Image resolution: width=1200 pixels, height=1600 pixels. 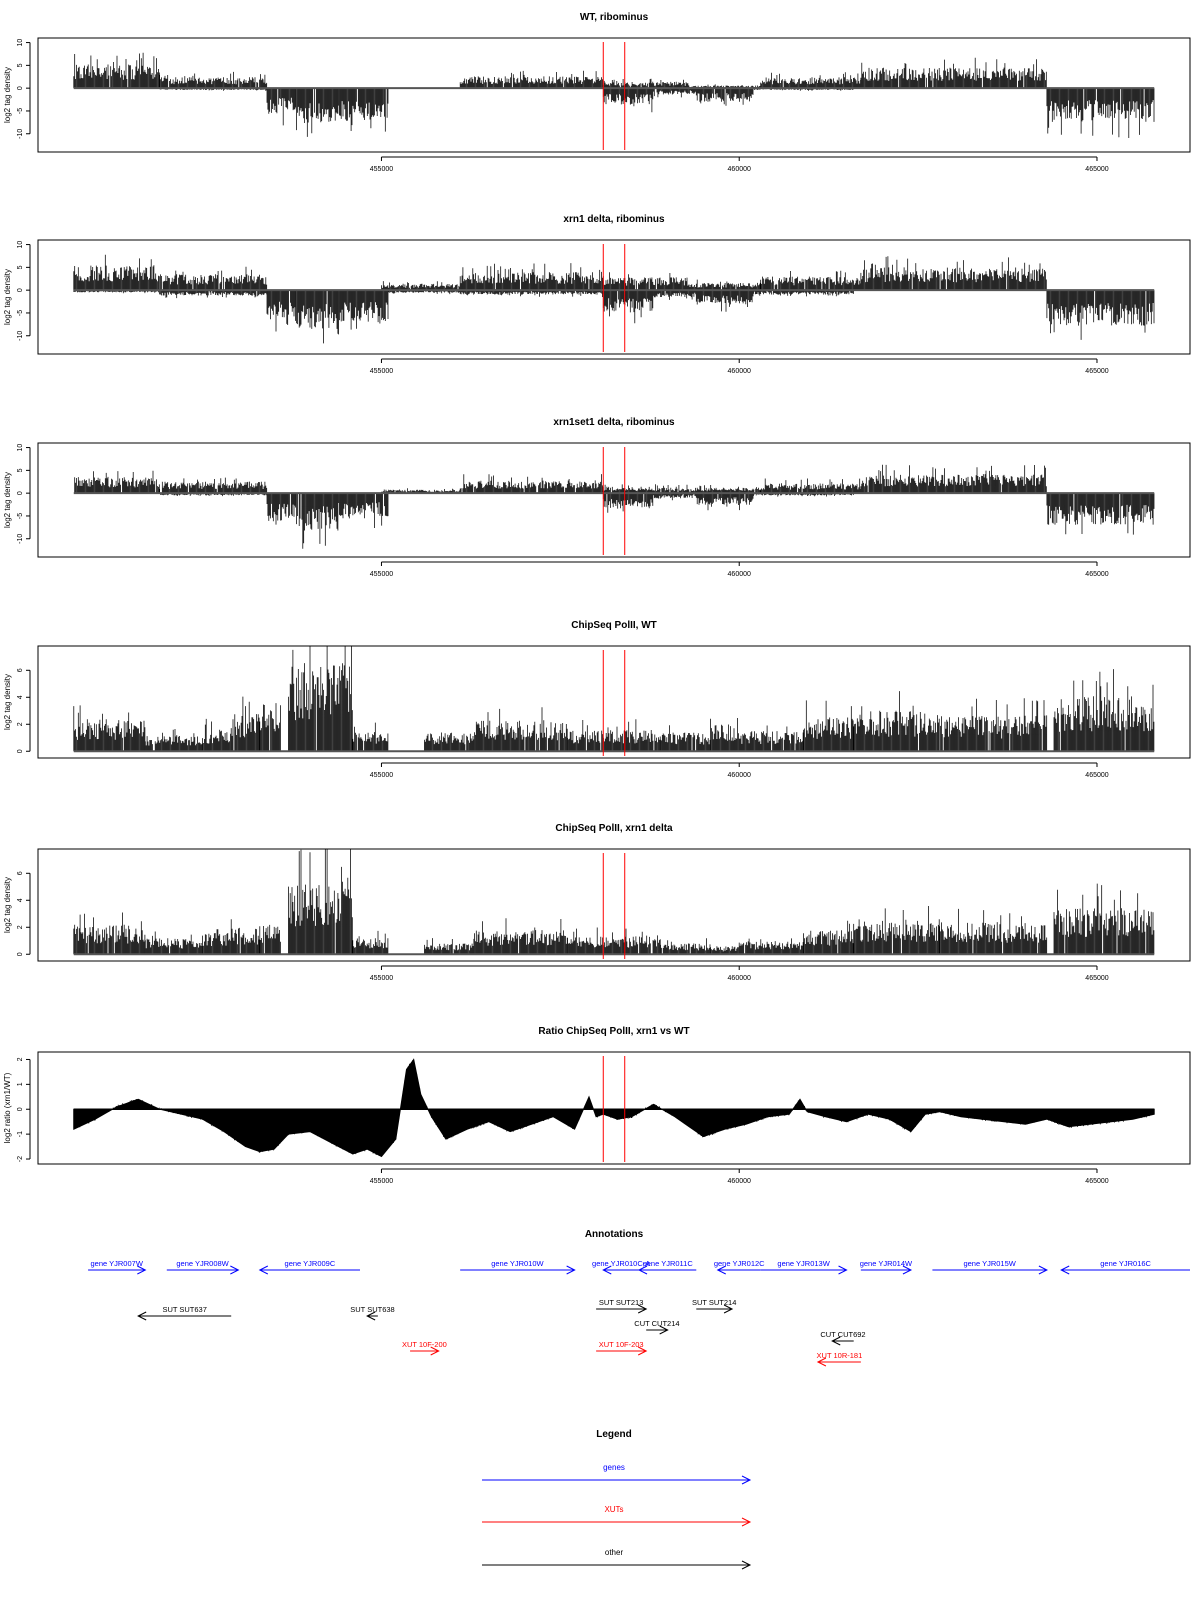 I want to click on y-tick-label: 2, so click(x=20, y=927).